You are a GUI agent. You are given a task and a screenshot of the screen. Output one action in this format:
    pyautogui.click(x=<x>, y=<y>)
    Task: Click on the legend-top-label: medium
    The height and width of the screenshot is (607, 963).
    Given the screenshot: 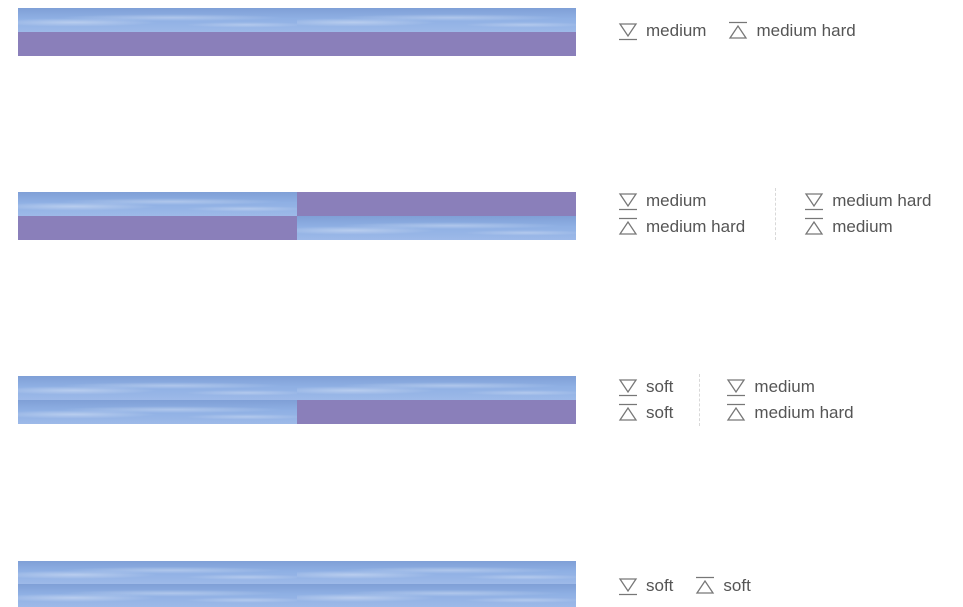 What is the action you would take?
    pyautogui.click(x=862, y=226)
    